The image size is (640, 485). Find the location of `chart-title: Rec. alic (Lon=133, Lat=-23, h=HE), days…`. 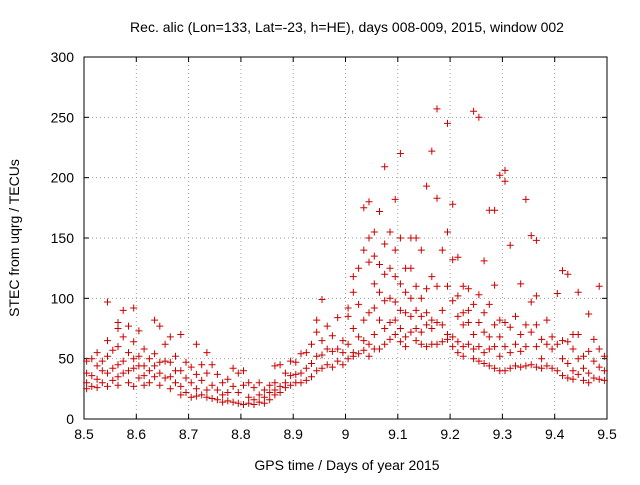

chart-title: Rec. alic (Lon=133, Lat=-23, h=HE), days… is located at coordinates (347, 27).